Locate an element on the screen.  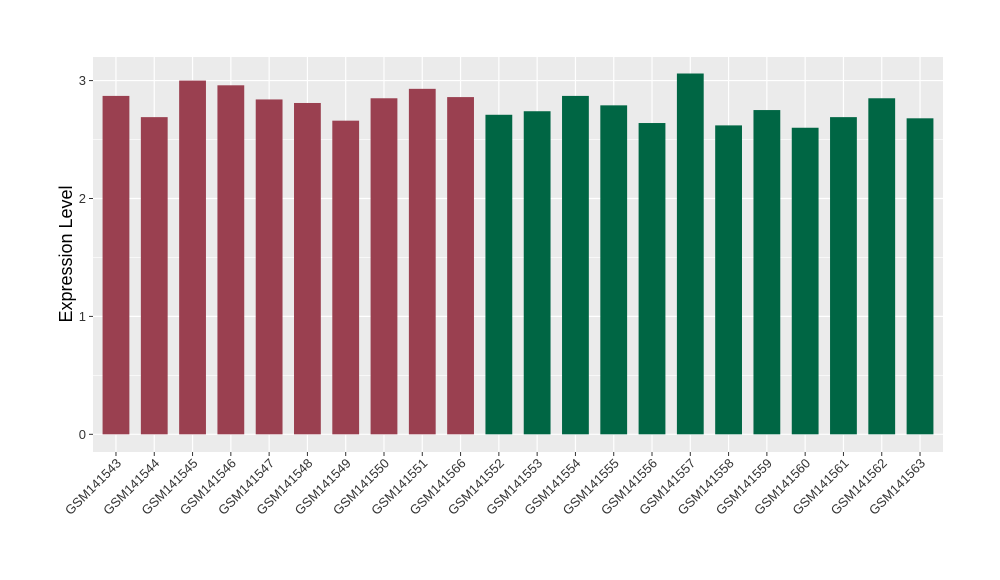
bar-GSM141566 is located at coordinates (460, 266).